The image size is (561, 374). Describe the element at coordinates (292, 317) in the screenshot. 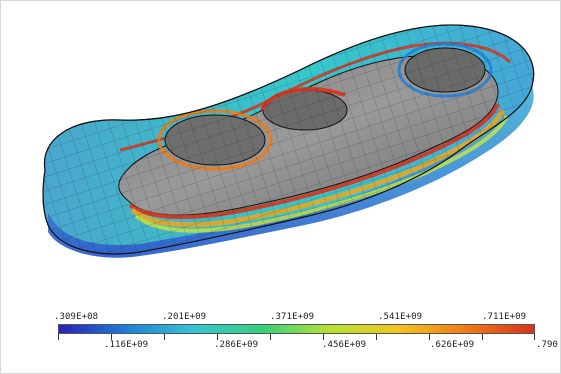

I see `legend-label-5: .371E+09` at that location.